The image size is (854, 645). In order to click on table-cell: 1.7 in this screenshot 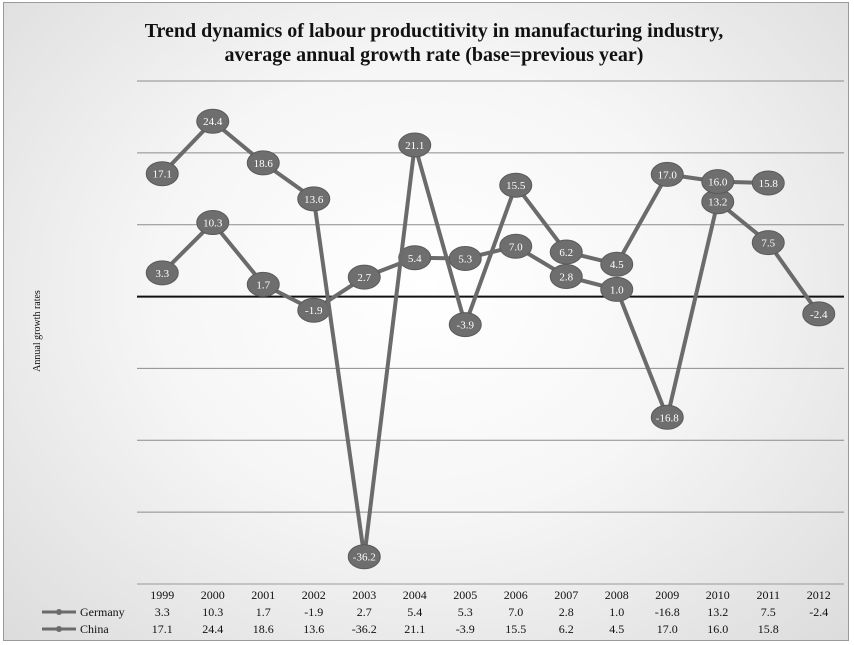, I will do `click(263, 612)`.